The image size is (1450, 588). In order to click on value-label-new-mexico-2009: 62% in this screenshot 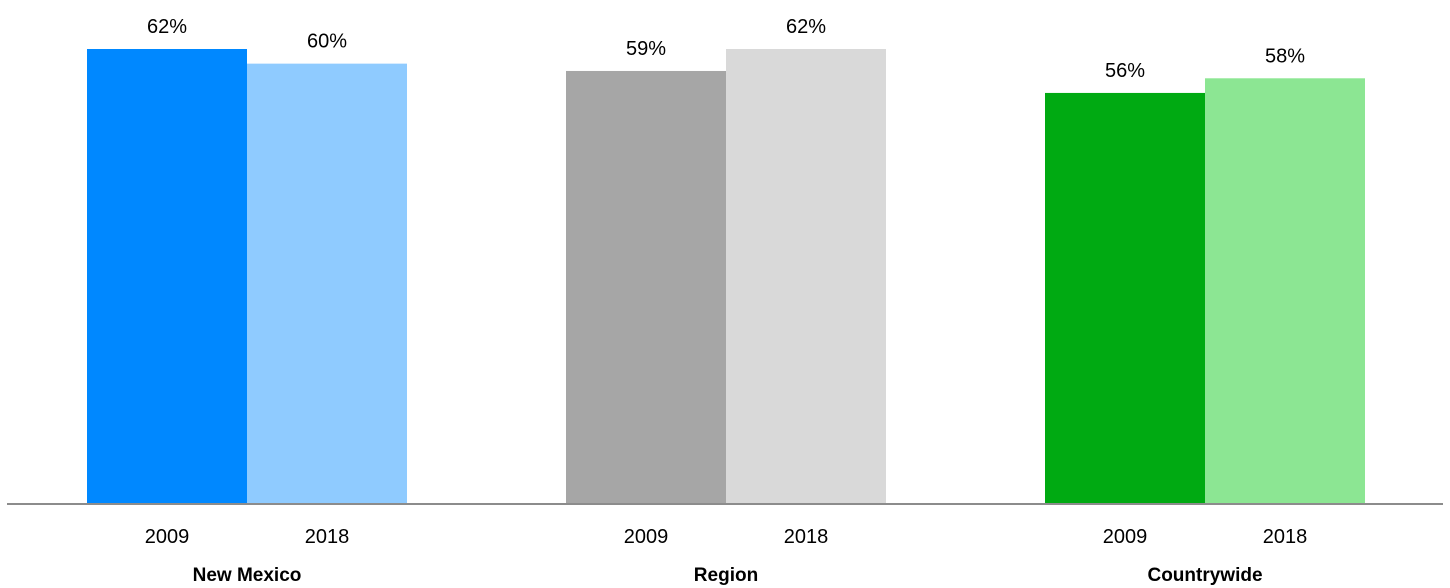, I will do `click(167, 27)`.